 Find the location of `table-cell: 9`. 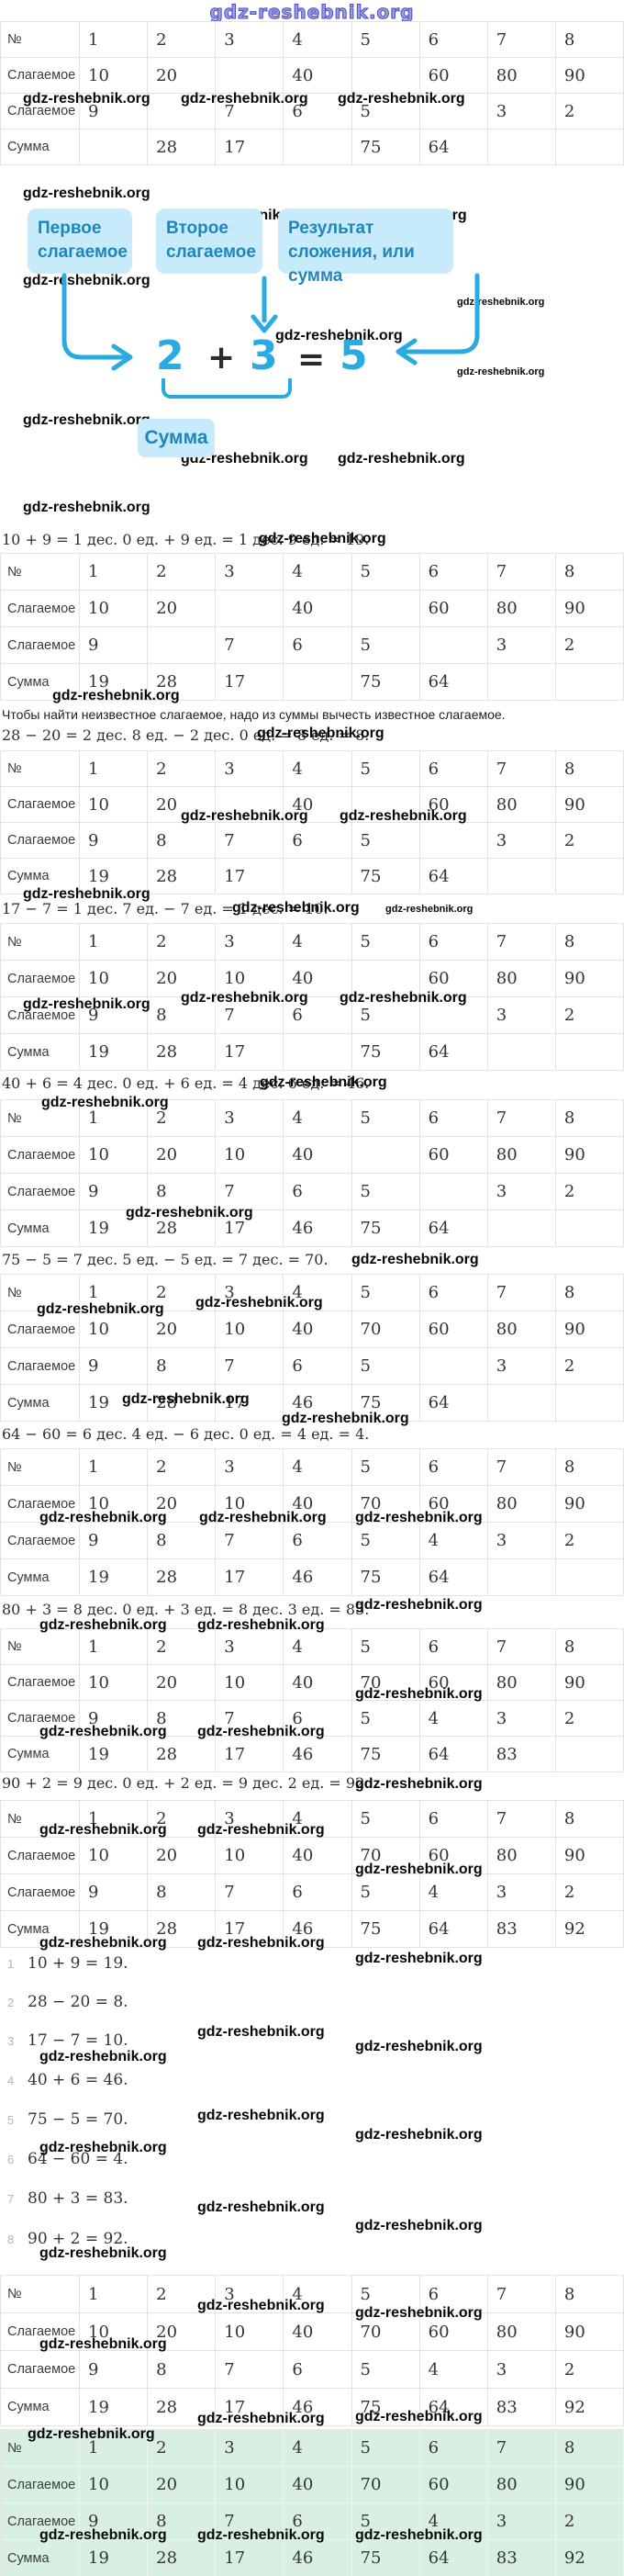

table-cell: 9 is located at coordinates (114, 1015).